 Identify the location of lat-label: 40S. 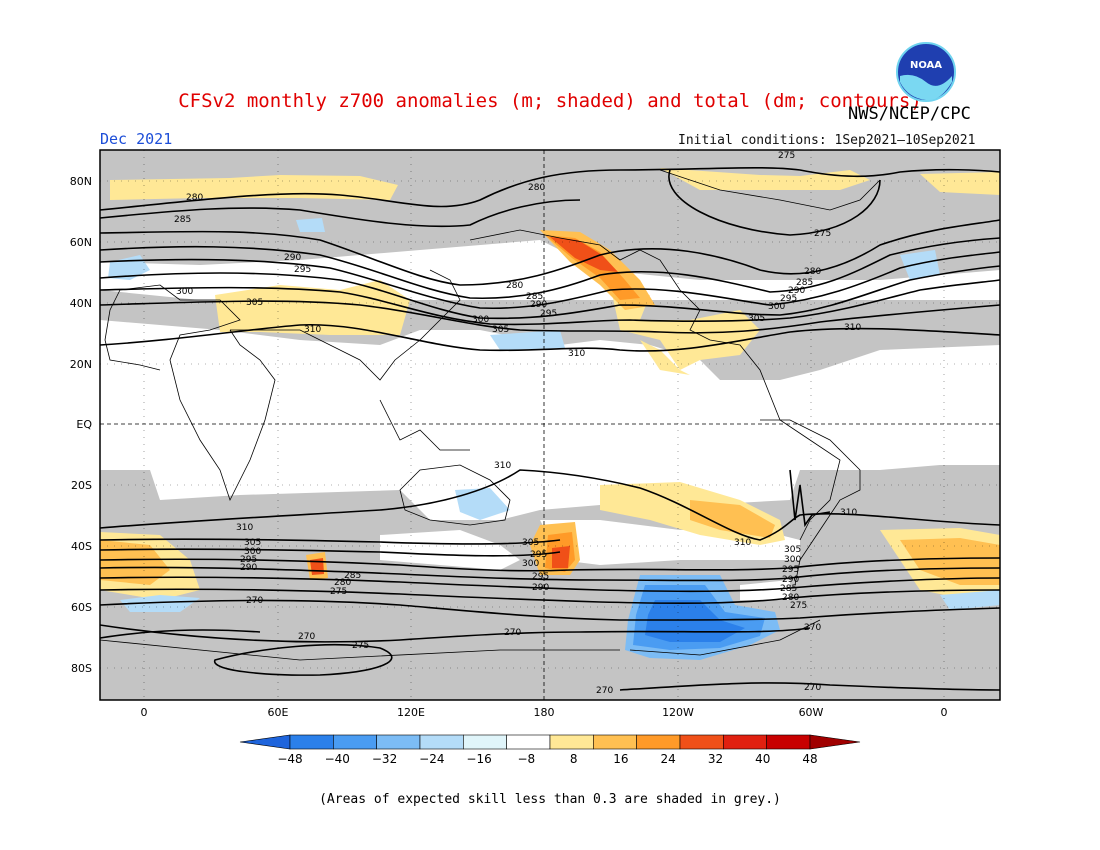
(81, 546).